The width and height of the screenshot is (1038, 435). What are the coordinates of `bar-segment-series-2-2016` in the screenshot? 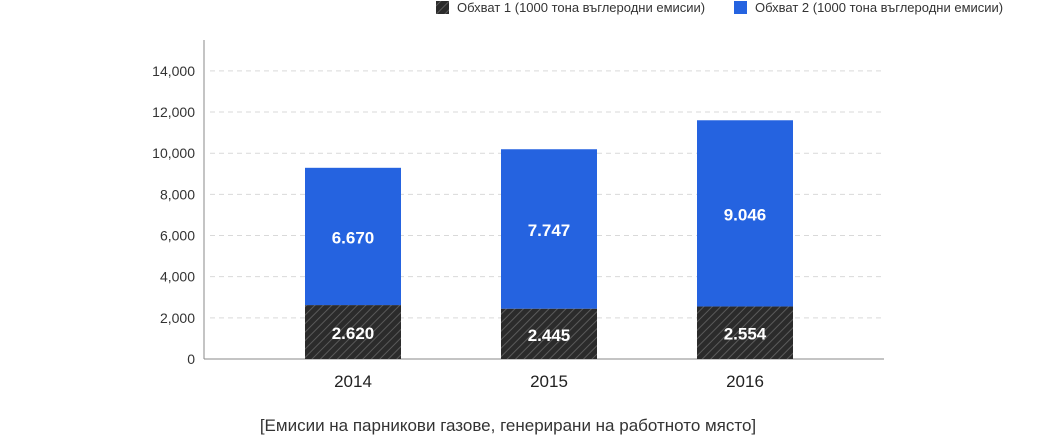 It's located at (745, 213).